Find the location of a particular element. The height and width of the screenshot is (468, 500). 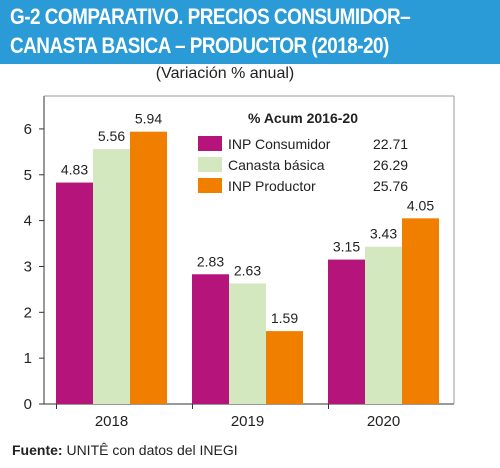

chart-title-line-2: CANASTA BASICA – PRODUCTOR (2018-20) is located at coordinates (199, 45).